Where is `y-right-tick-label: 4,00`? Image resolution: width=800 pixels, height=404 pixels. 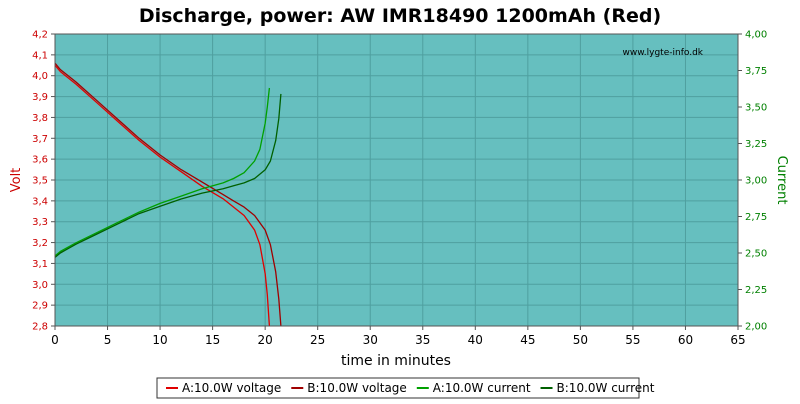
y-right-tick-label: 4,00 is located at coordinates (756, 35).